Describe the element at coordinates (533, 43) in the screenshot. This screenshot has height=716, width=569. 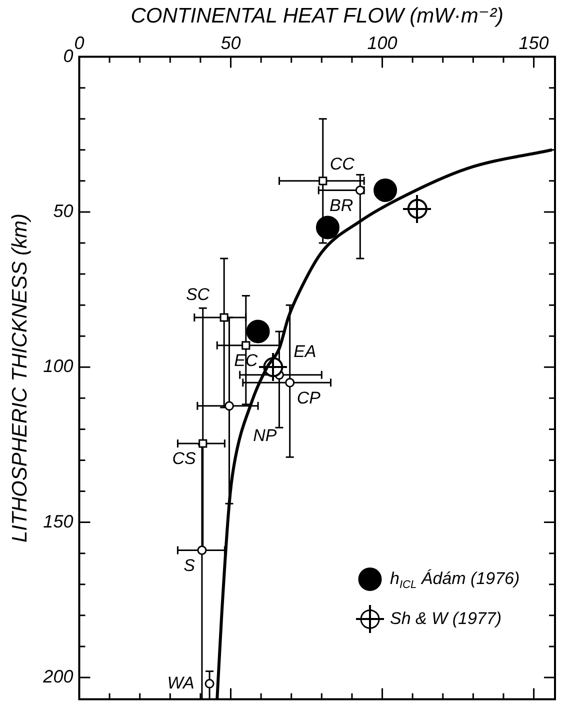
I see `x-tick-label: 150` at that location.